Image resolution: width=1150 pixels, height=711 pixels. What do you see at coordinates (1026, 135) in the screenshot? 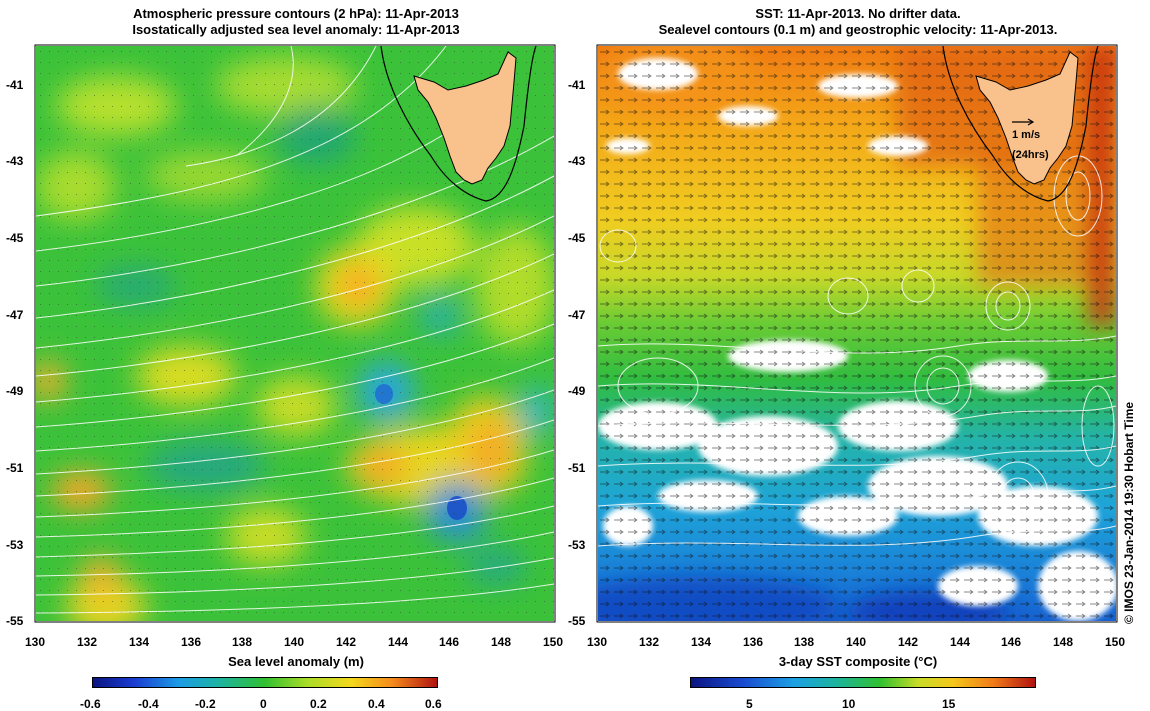
I see `scale-label-speed: 1 m/s` at bounding box center [1026, 135].